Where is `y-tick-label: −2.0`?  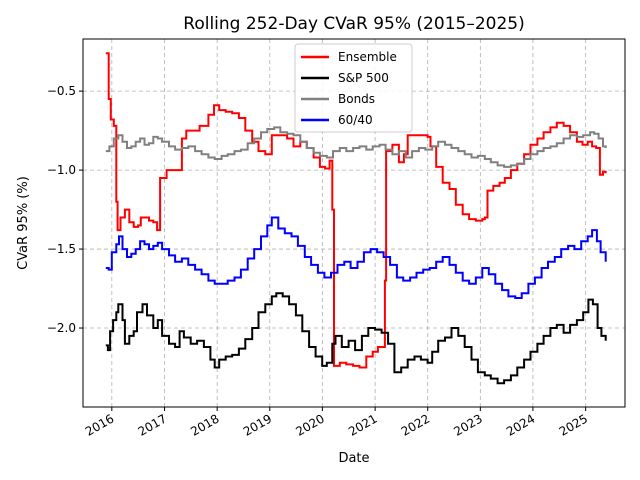
y-tick-label: −2.0 is located at coordinates (61, 328).